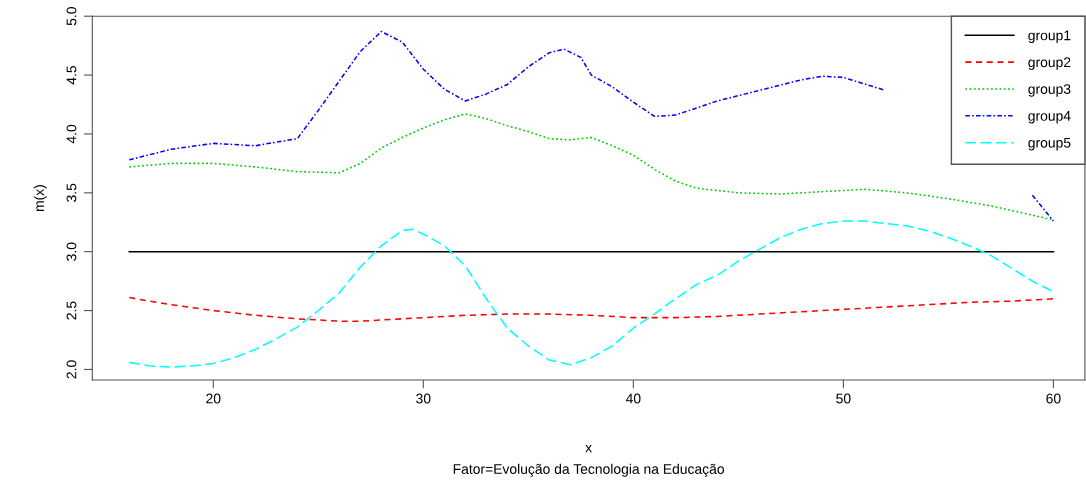 The image size is (1086, 491). I want to click on legend-label: group2, so click(1049, 63).